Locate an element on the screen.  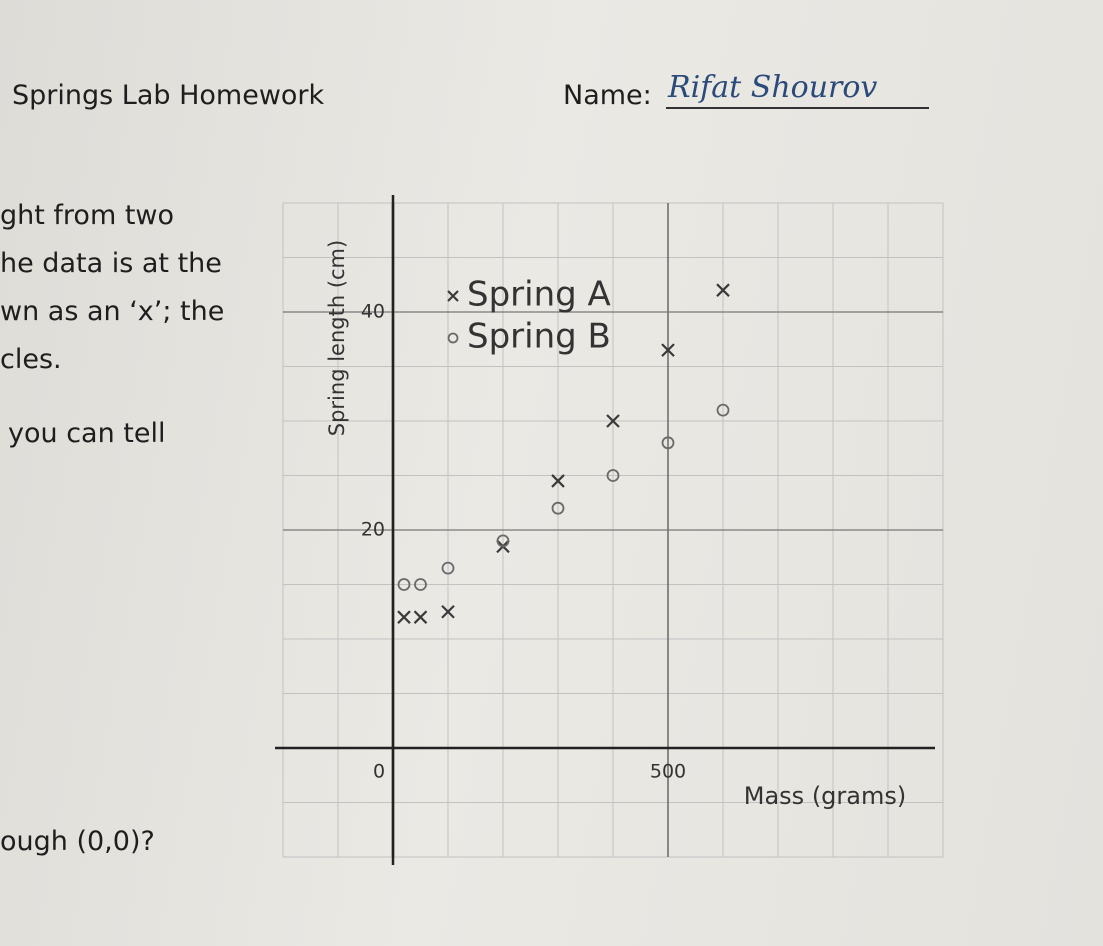
title: Springs Lab Homework is located at coordinates (168, 95).